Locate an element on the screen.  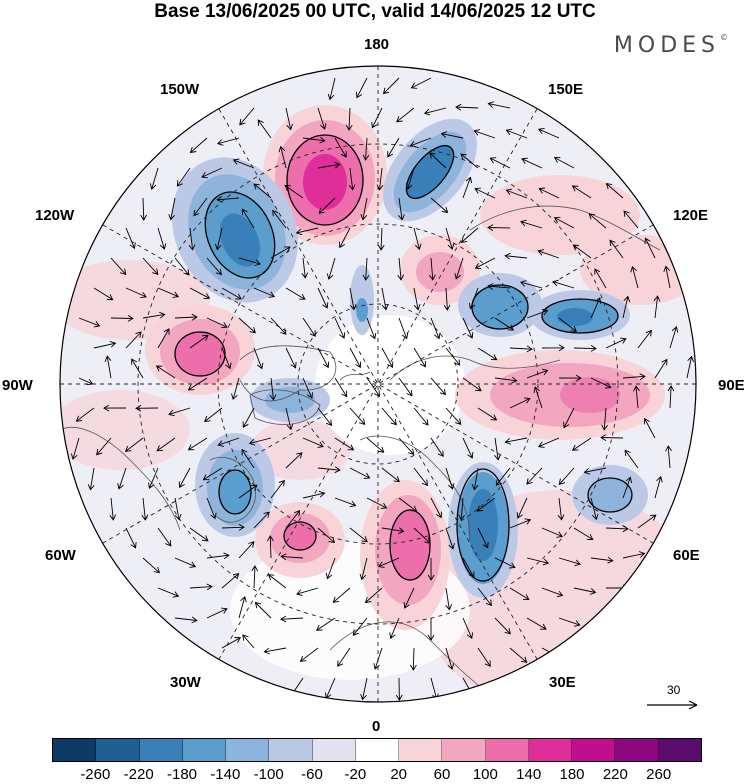
lon-label-30w: 30W is located at coordinates (185, 682).